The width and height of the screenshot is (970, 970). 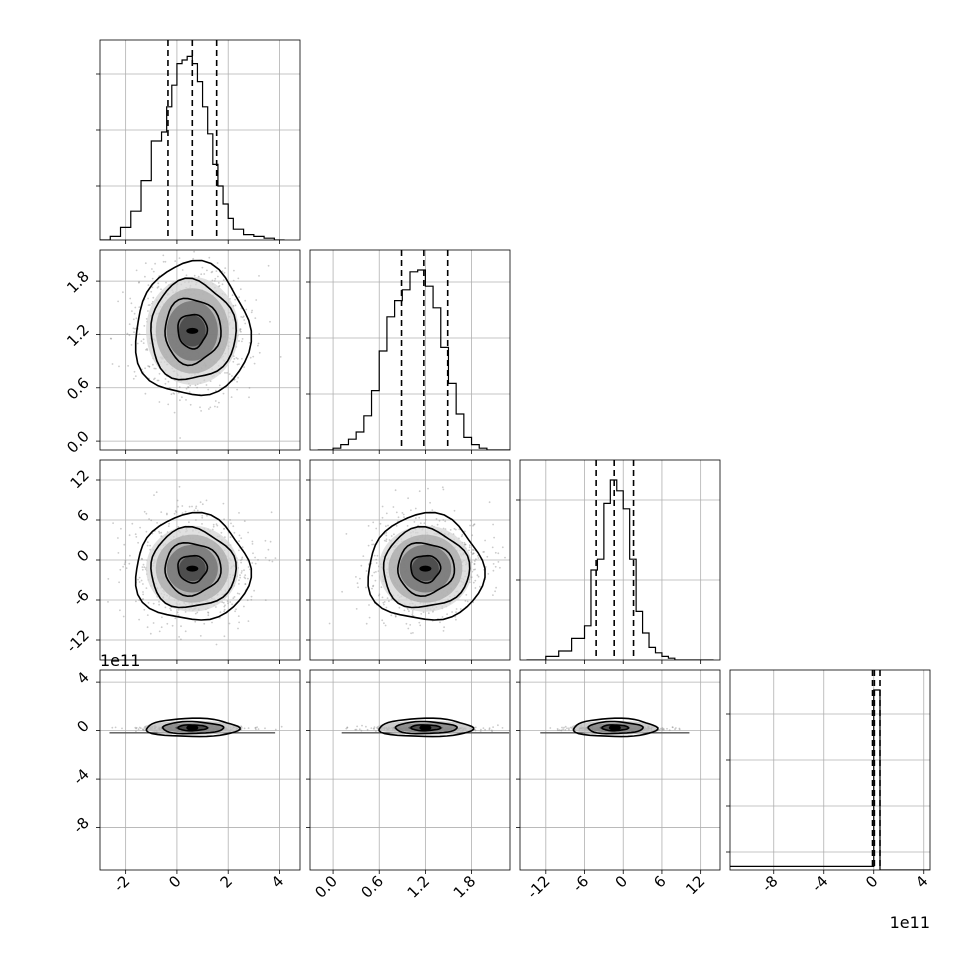 What do you see at coordinates (192, 568) in the screenshot?
I see `density-peak` at bounding box center [192, 568].